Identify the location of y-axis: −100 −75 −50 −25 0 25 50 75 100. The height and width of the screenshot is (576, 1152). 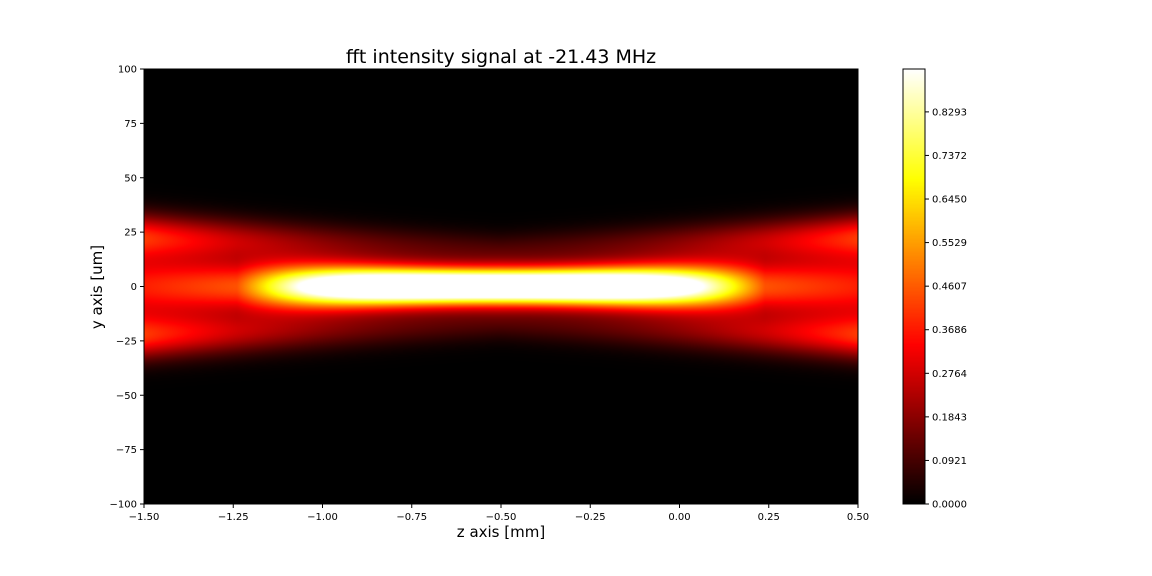
(127, 288).